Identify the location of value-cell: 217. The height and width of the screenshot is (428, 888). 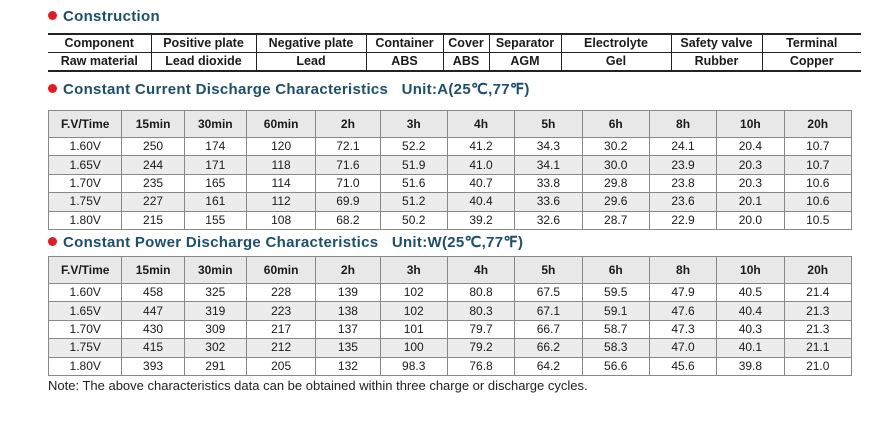
(281, 329).